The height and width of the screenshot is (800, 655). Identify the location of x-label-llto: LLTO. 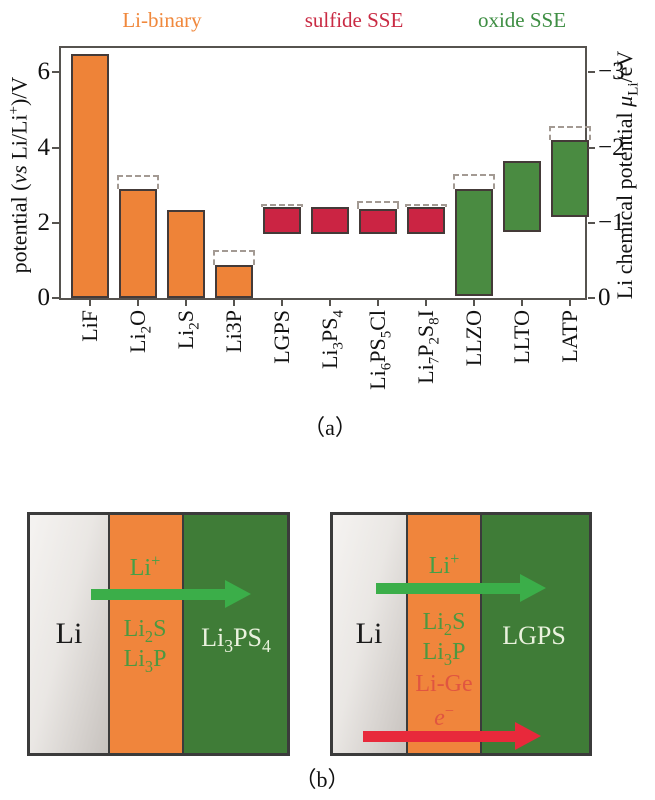
(521, 337).